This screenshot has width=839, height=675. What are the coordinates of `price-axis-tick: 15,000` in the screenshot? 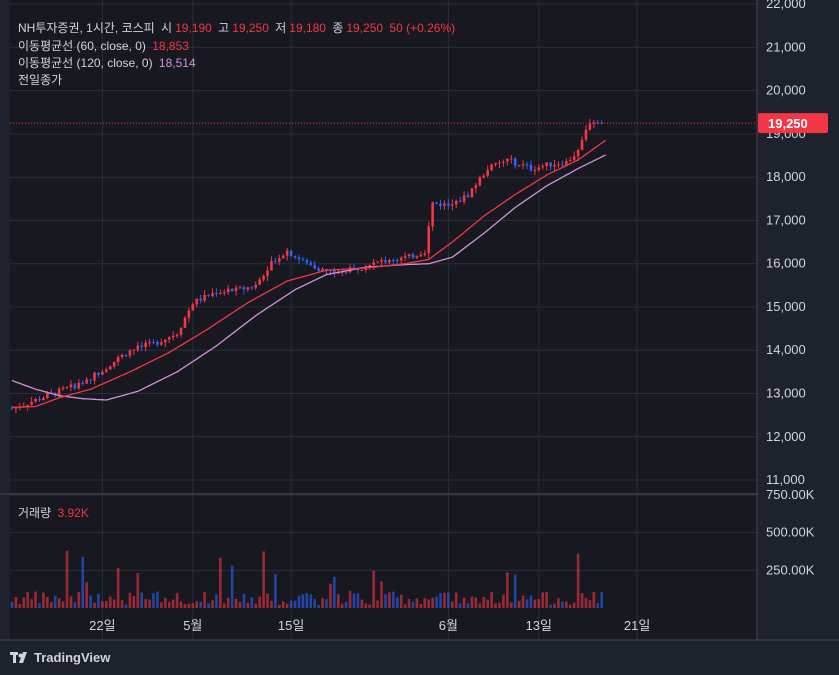 It's located at (786, 306).